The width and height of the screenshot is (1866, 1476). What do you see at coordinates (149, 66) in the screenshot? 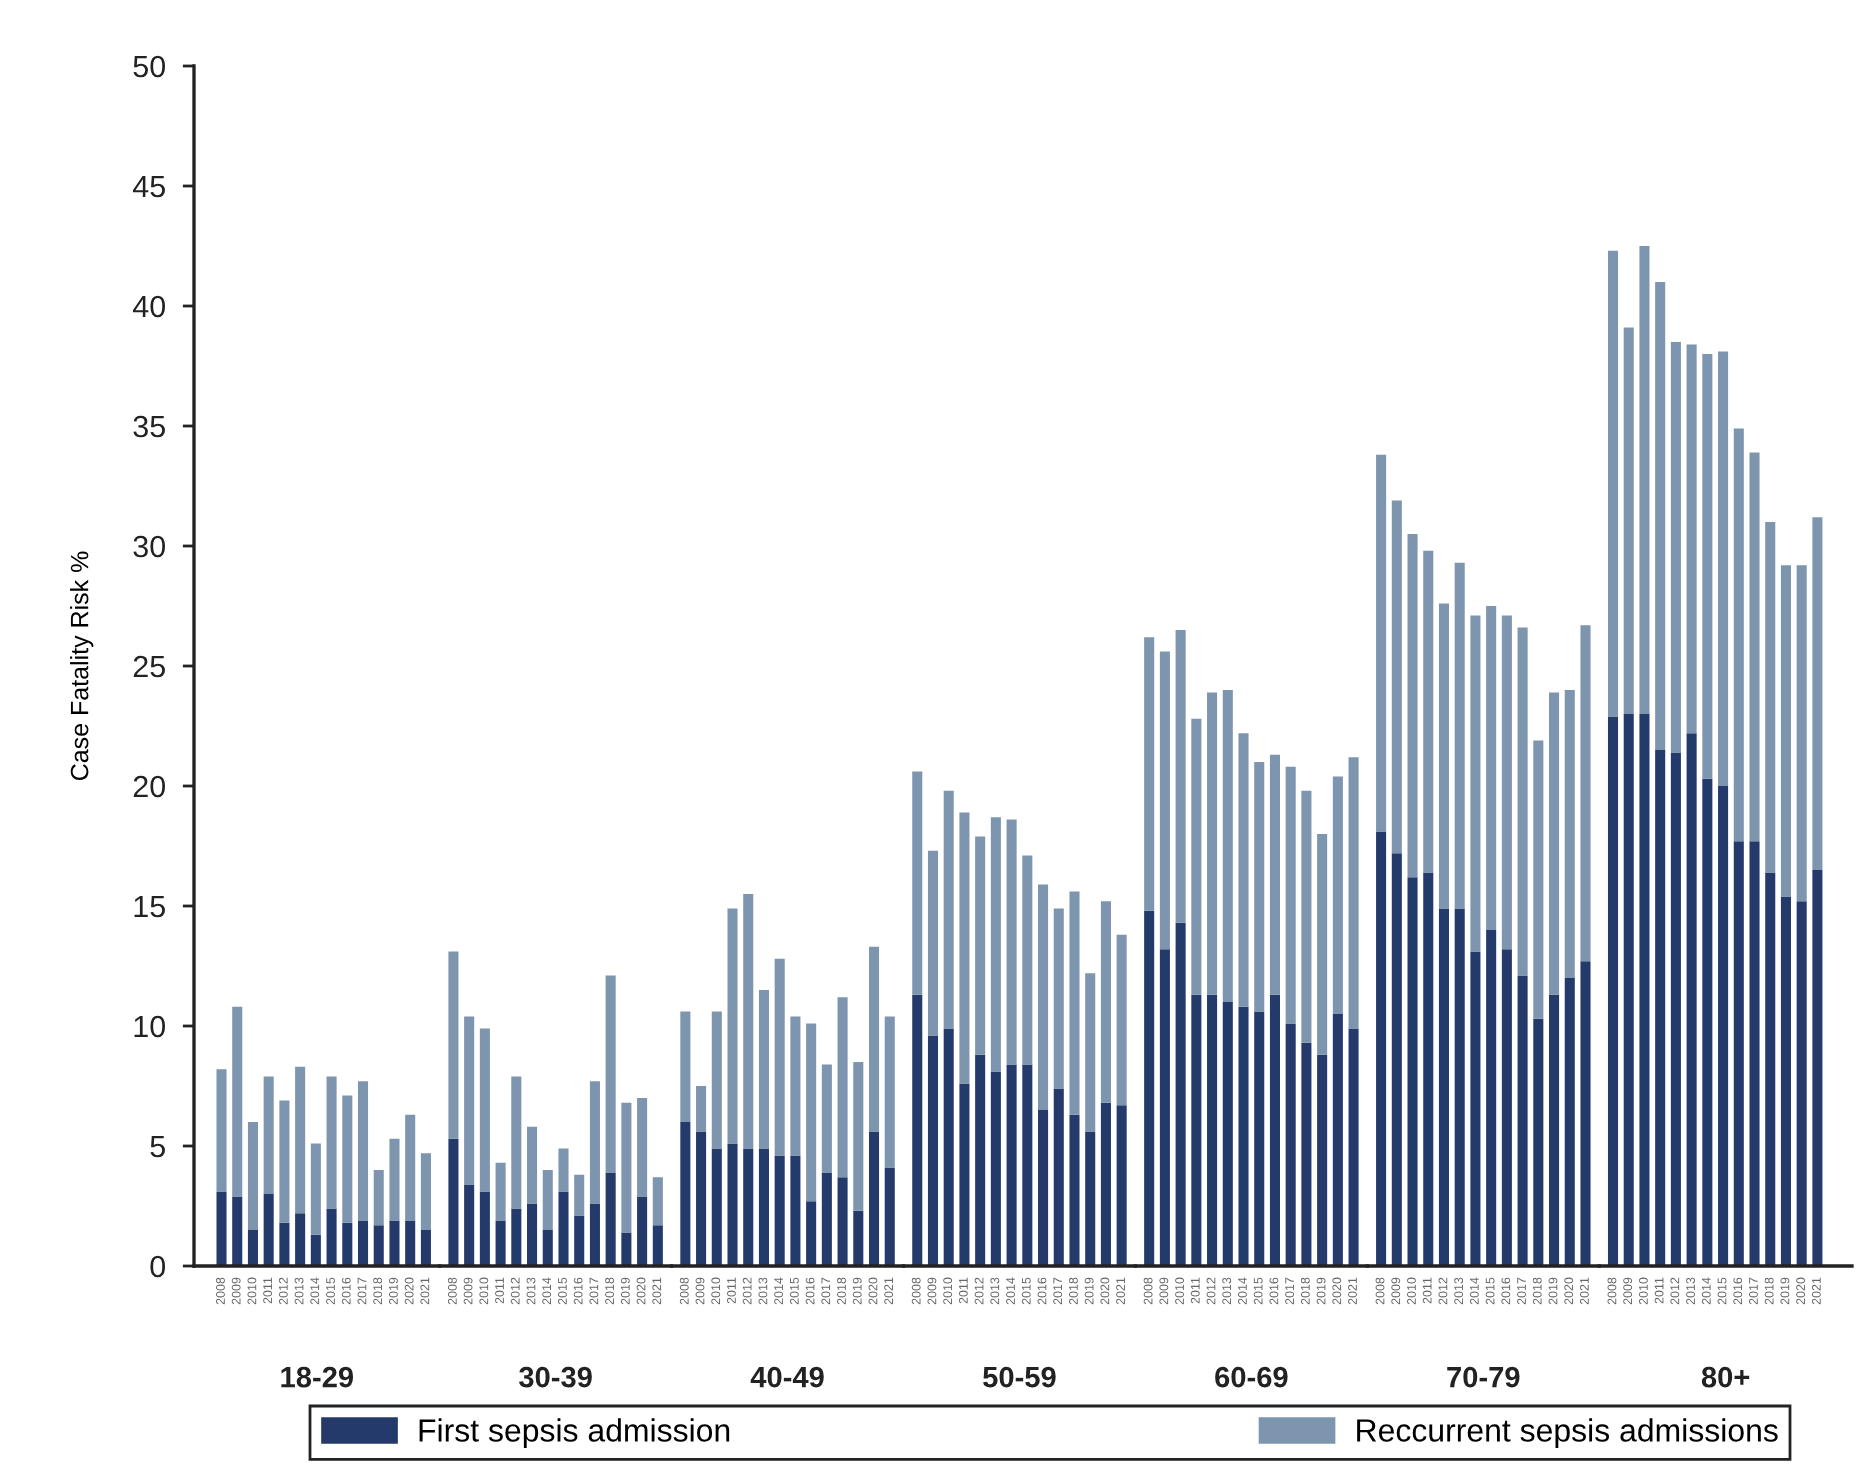
I see `y-tick-label: 50` at bounding box center [149, 66].